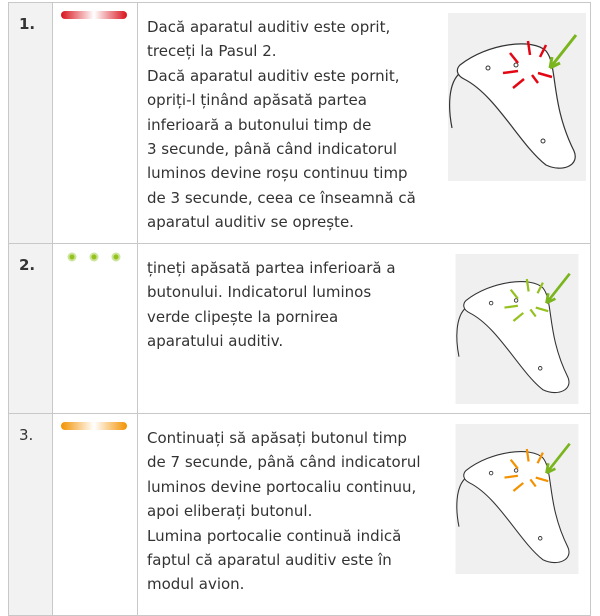 The width and height of the screenshot is (600, 616). What do you see at coordinates (250, 222) in the screenshot?
I see `text-line: aparatul auditiv se oprește.` at bounding box center [250, 222].